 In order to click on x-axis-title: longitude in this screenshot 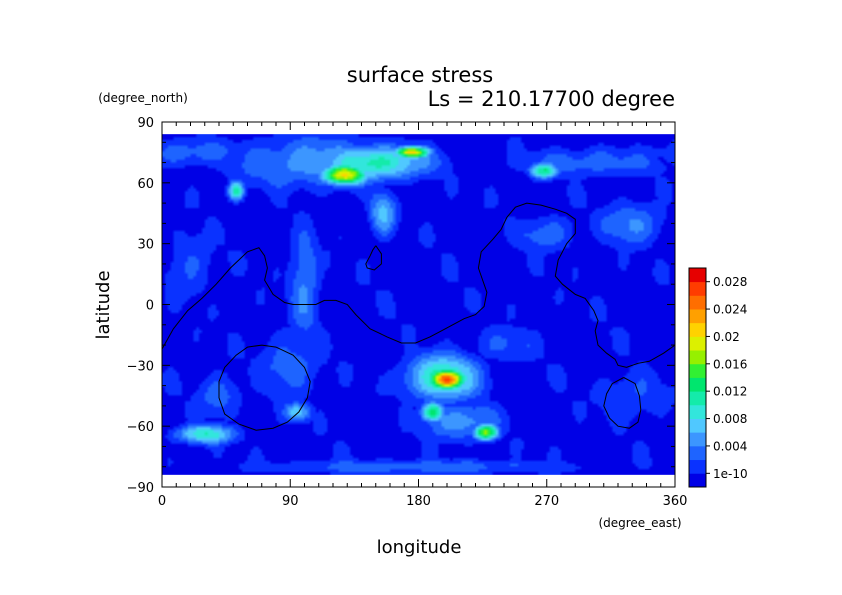, I will do `click(419, 547)`.